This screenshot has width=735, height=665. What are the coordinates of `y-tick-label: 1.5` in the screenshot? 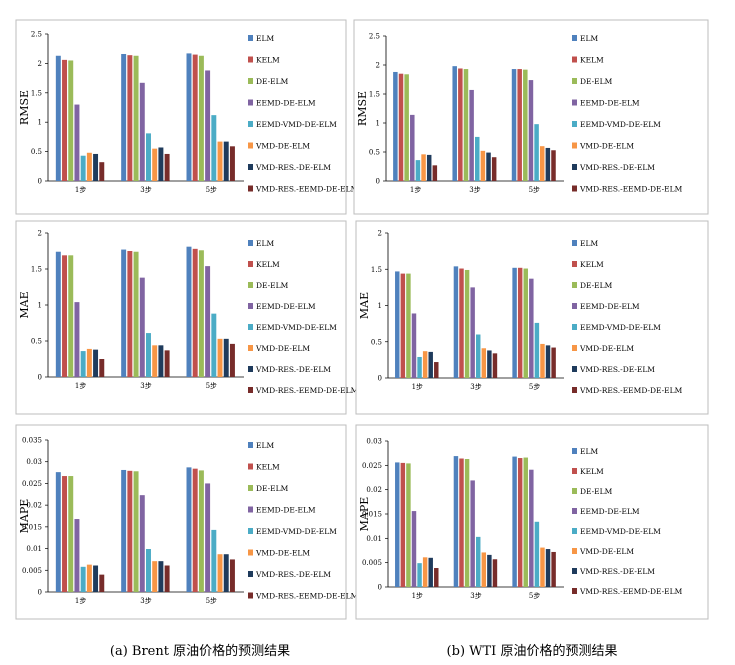 It's located at (36, 270).